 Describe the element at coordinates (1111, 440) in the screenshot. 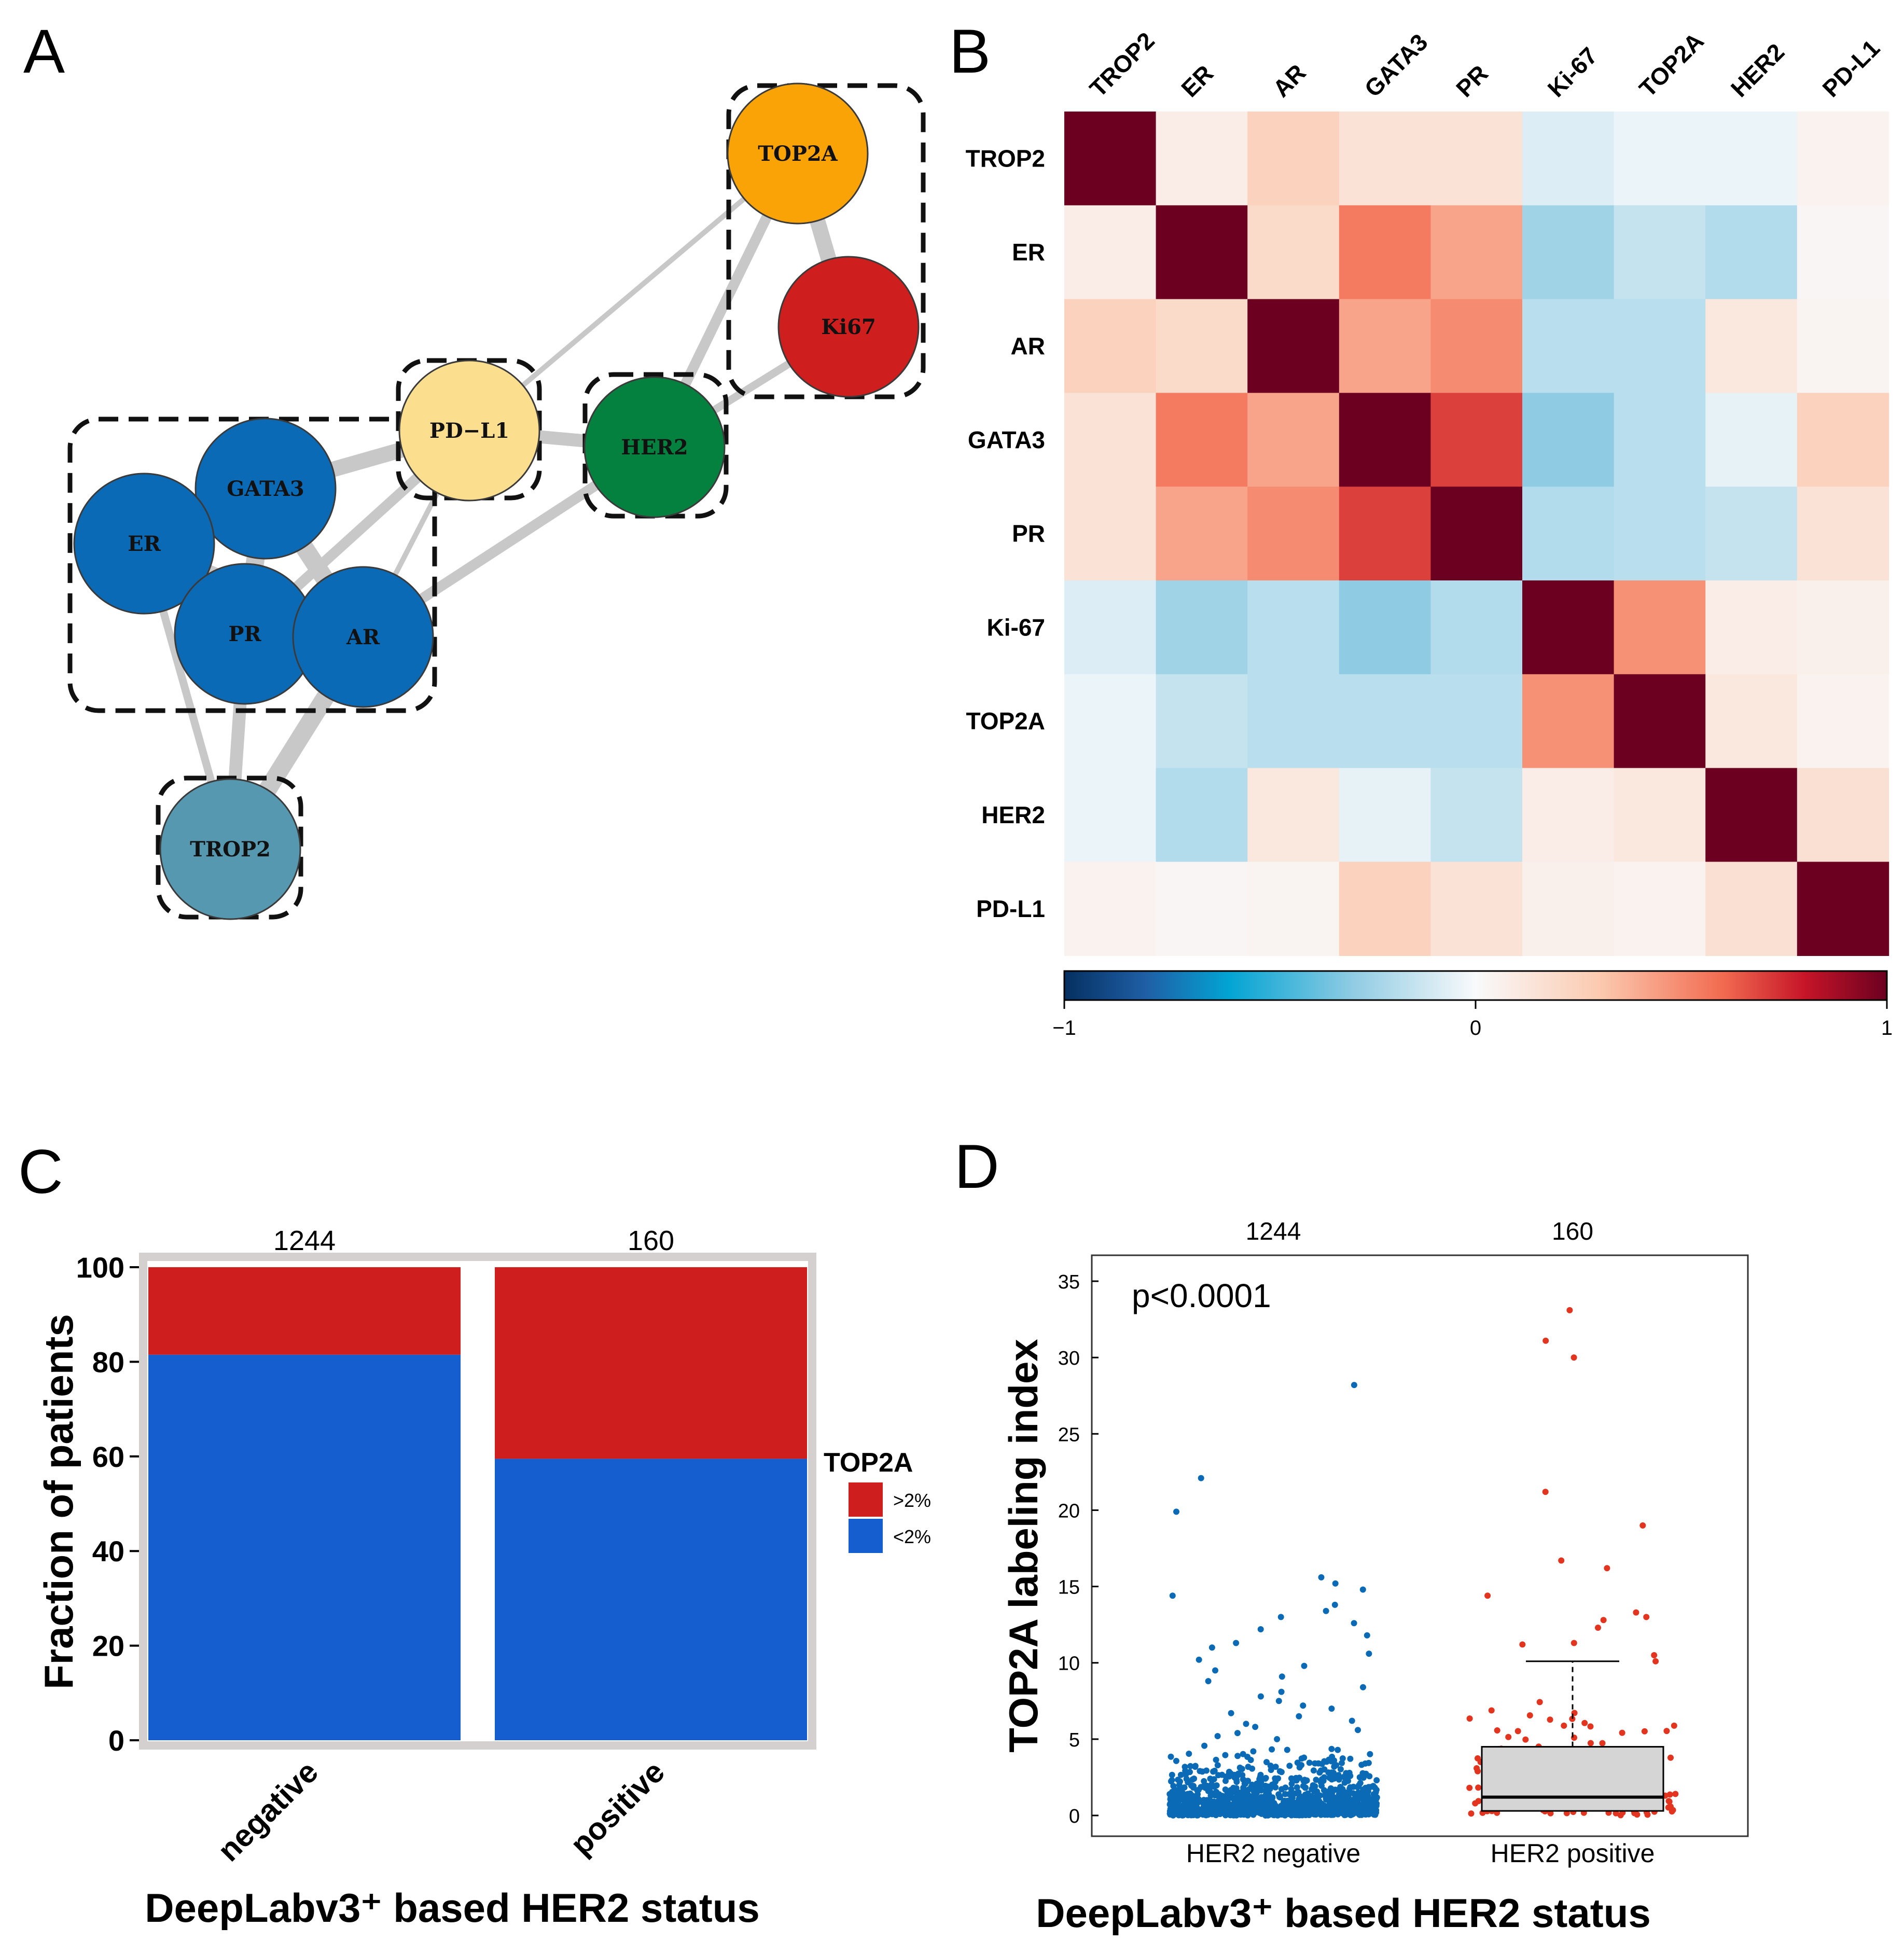

I see `heatmap-cell-gata3-trop2` at that location.